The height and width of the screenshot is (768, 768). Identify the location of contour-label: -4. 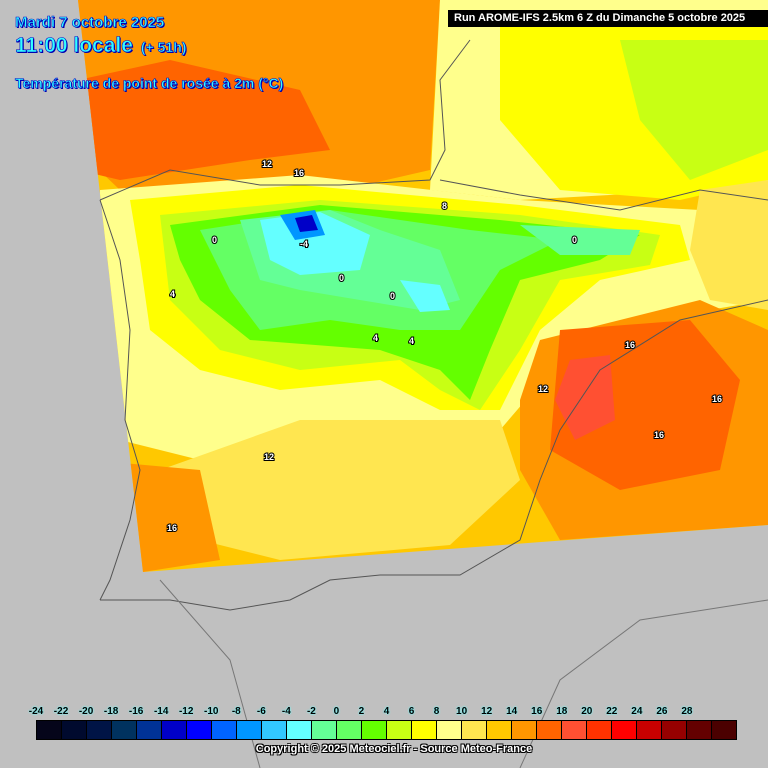
(304, 244).